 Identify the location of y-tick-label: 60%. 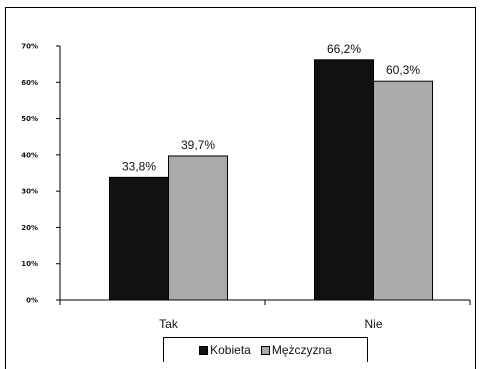
(29, 83).